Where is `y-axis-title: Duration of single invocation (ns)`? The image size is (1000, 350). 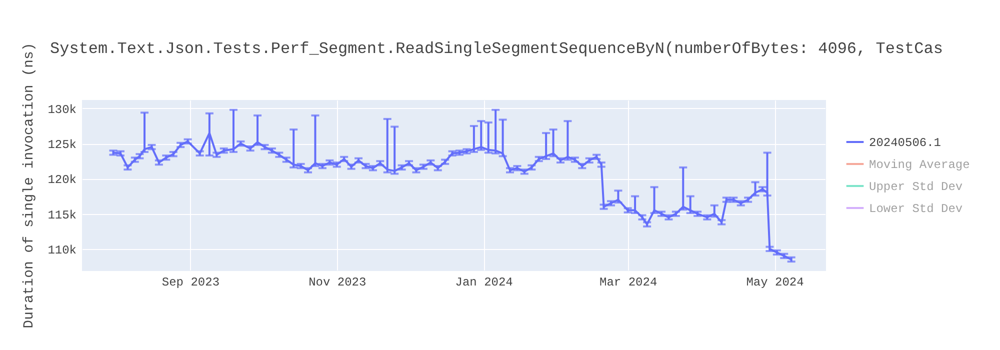
y-axis-title: Duration of single invocation (ns) is located at coordinates (30, 185).